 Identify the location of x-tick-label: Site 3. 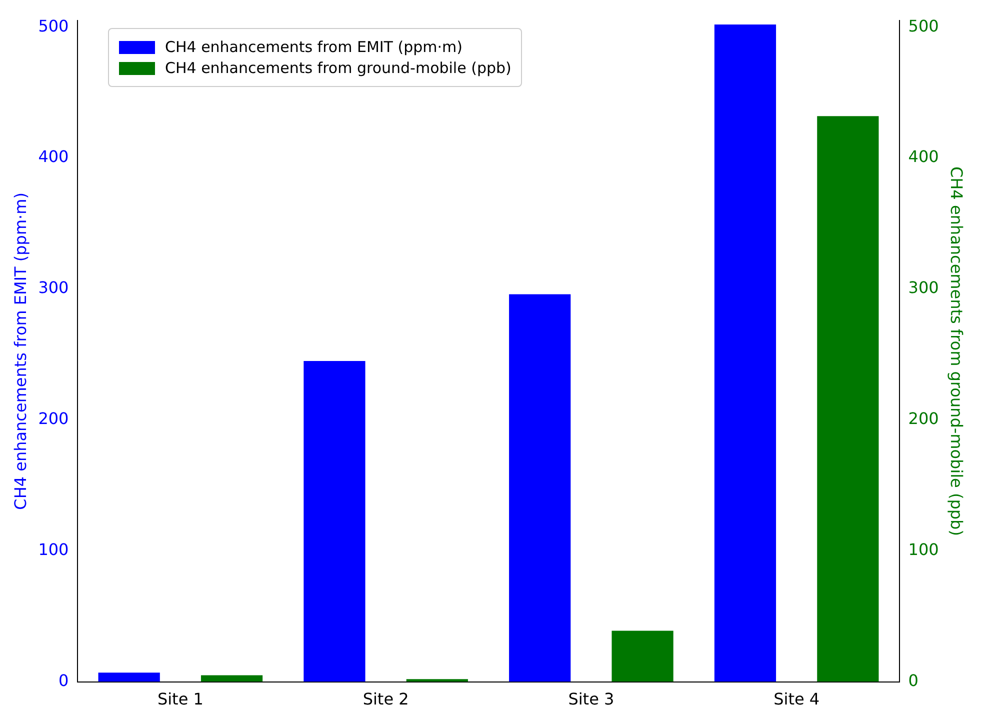
(591, 699).